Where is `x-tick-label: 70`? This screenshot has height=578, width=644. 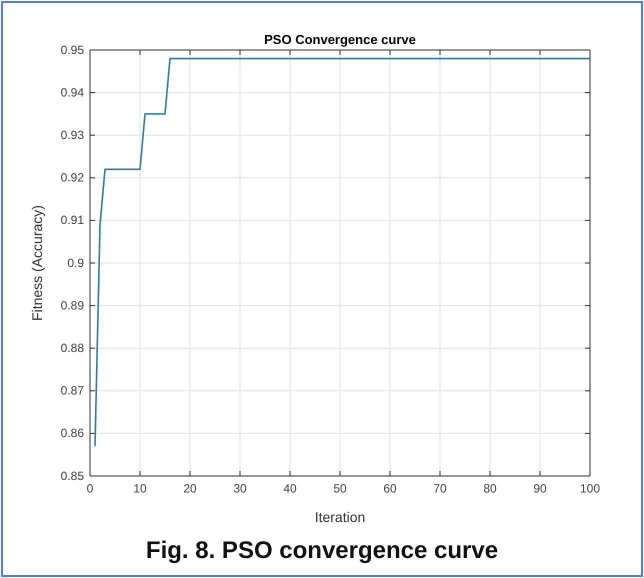 x-tick-label: 70 is located at coordinates (440, 489).